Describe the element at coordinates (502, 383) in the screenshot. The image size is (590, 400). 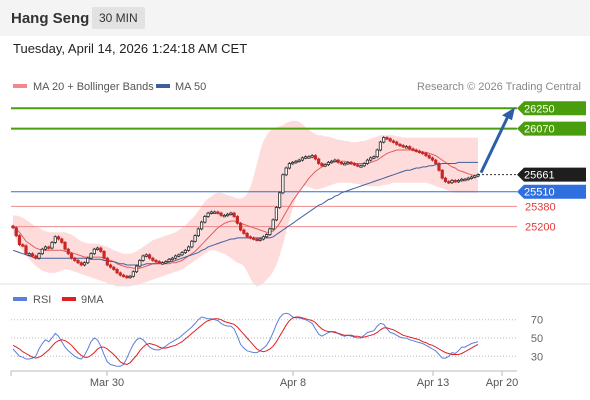
I see `x-label-apr-20: Apr 20` at that location.